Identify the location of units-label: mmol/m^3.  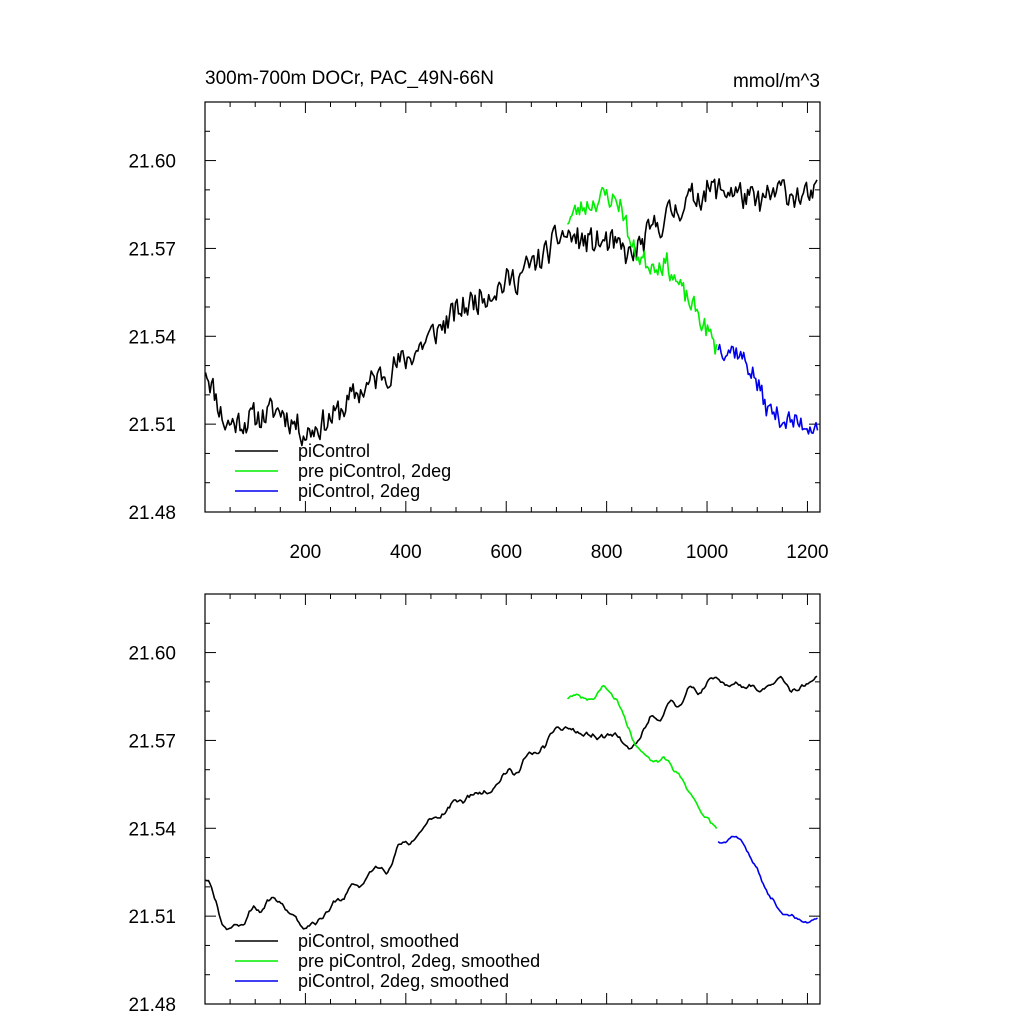
(776, 81).